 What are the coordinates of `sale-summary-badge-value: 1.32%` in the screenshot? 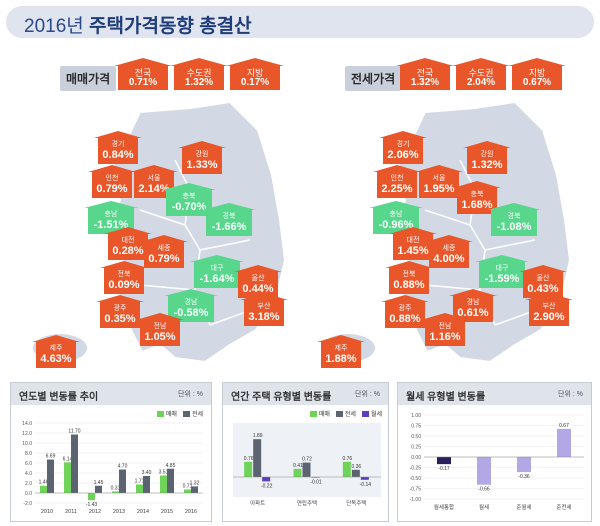 It's located at (199, 82).